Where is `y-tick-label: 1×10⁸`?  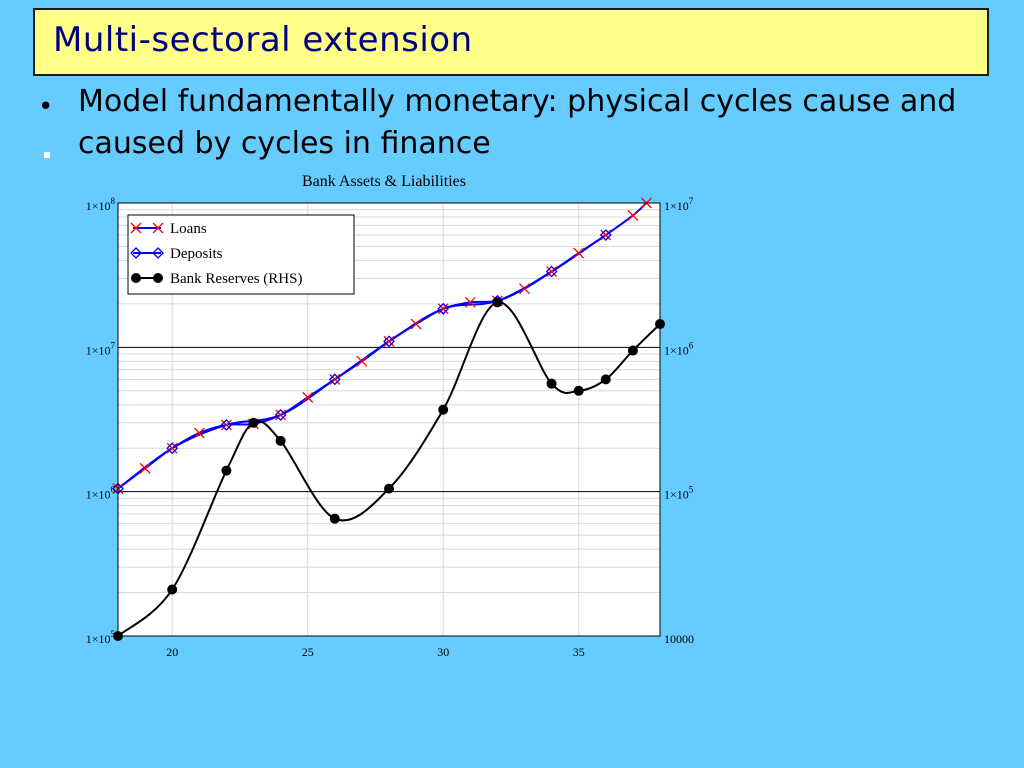 y-tick-label: 1×10⁸ is located at coordinates (101, 204).